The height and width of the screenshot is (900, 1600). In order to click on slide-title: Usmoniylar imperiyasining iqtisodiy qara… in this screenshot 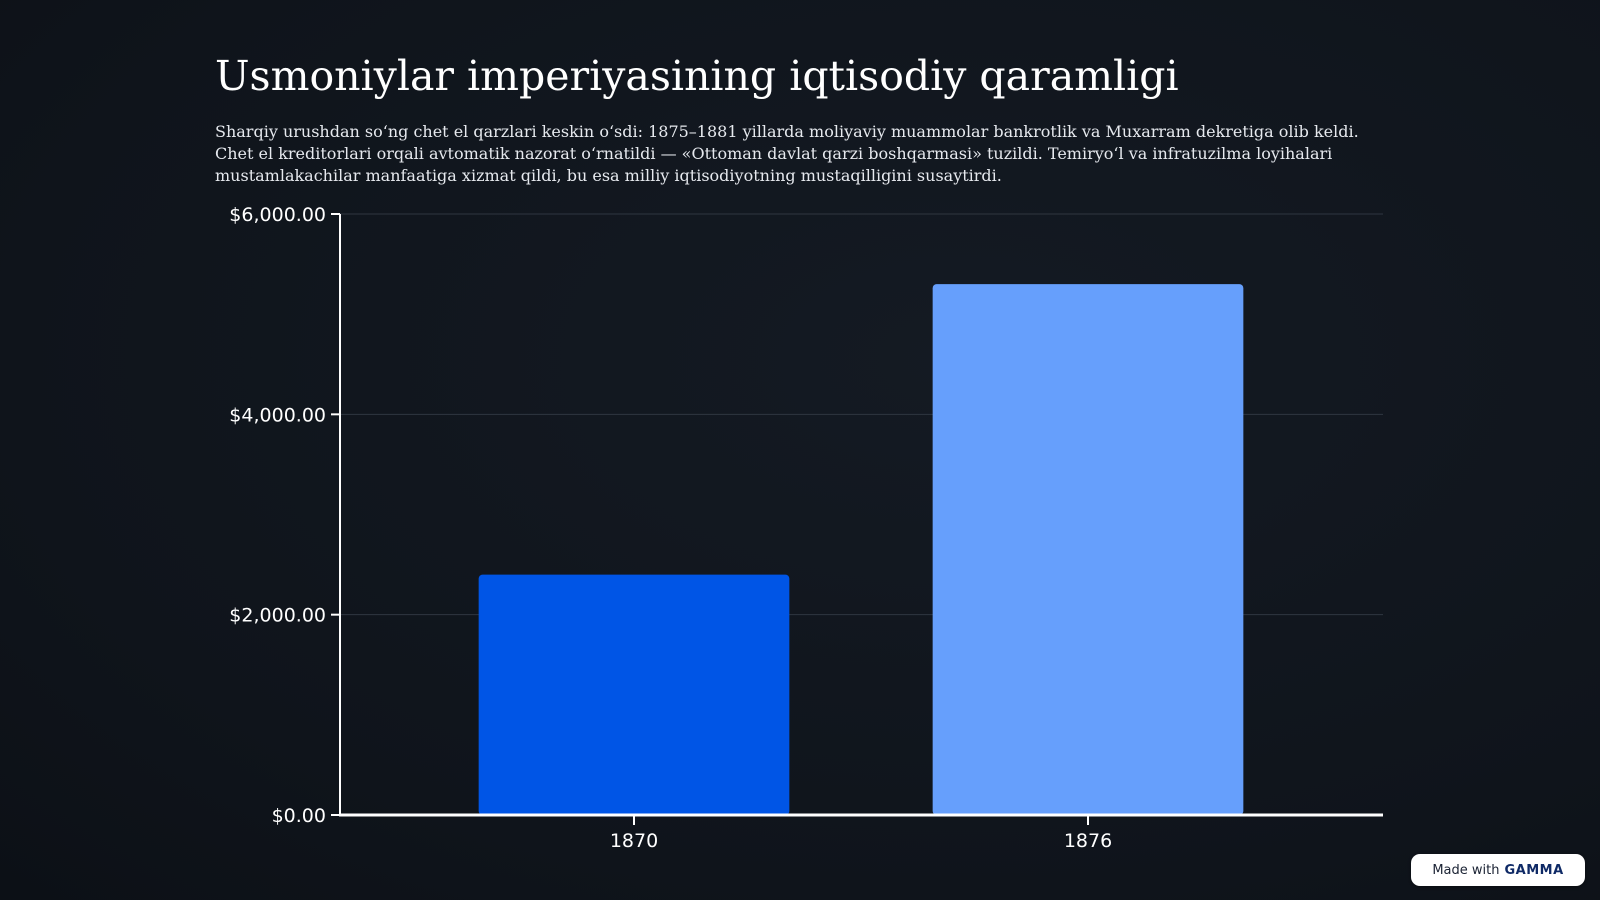, I will do `click(697, 76)`.